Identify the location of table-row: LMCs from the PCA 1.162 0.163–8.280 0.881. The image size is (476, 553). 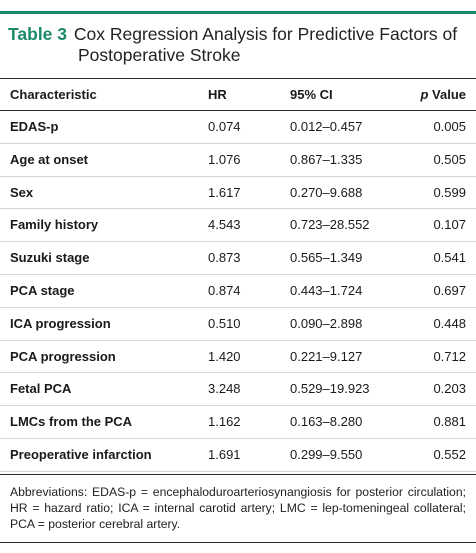
(238, 422).